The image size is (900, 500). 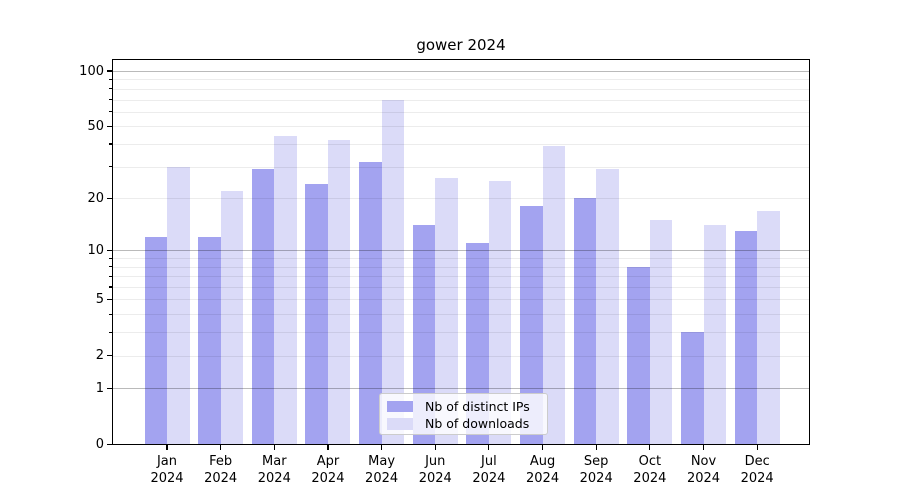 What do you see at coordinates (209, 340) in the screenshot?
I see `bar-ips-feb` at bounding box center [209, 340].